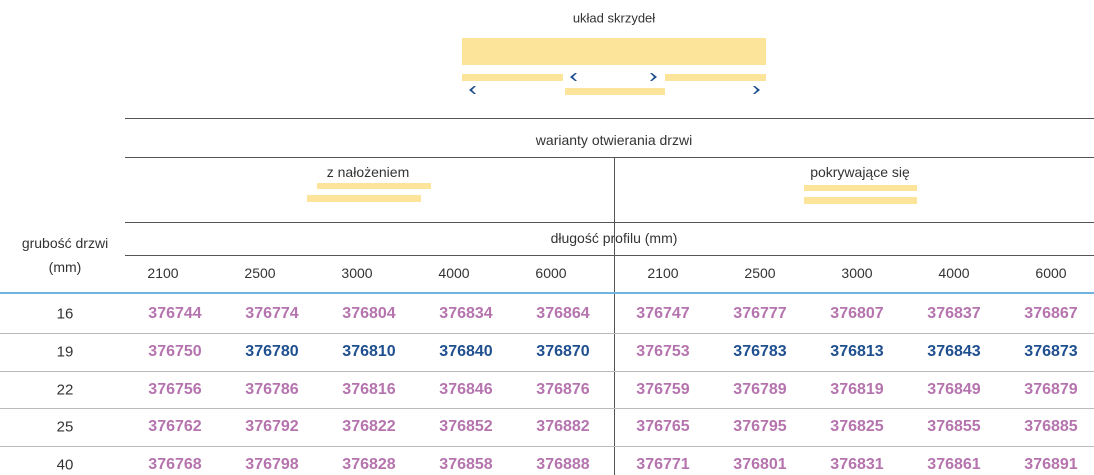 This screenshot has height=475, width=1094. What do you see at coordinates (614, 140) in the screenshot?
I see `variants-label: warianty otwierania drzwi` at bounding box center [614, 140].